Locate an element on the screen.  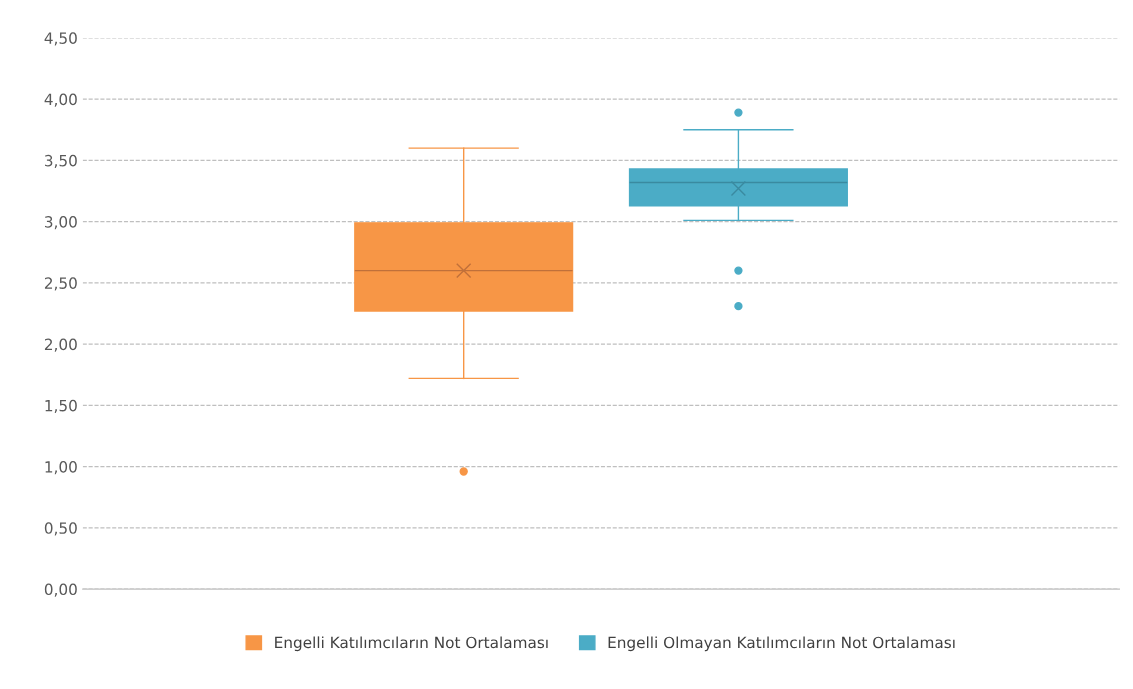
legend-label: Engelli Olmayan Katılımcıların Not Ortalaması is located at coordinates (781, 644).